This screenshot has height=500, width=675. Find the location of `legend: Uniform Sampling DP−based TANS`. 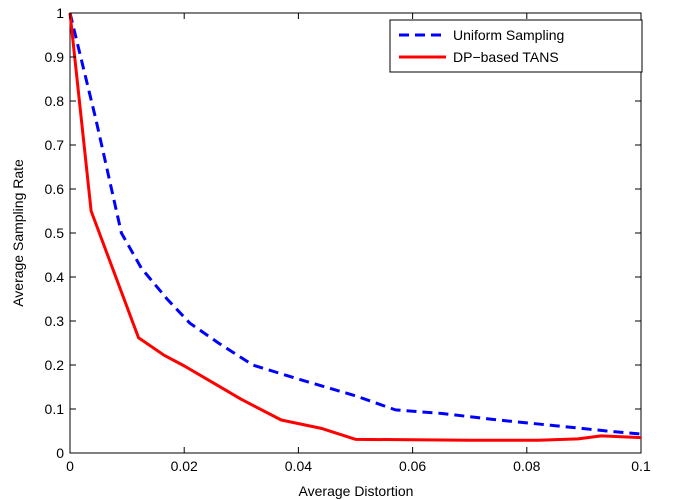

legend: Uniform Sampling DP−based TANS is located at coordinates (516, 46).